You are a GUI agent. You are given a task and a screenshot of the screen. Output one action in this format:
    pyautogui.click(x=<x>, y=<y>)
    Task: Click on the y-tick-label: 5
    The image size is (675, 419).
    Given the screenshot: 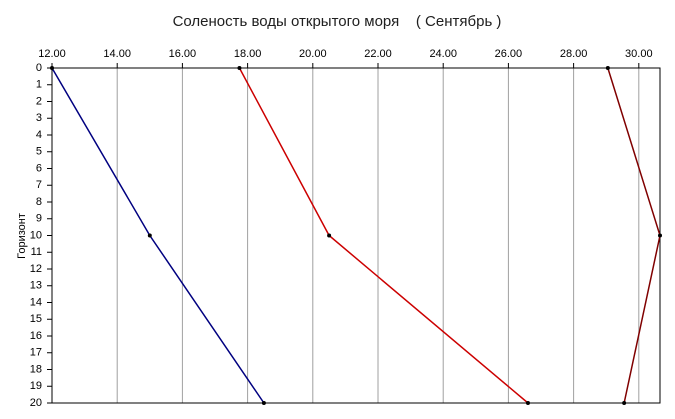 What is the action you would take?
    pyautogui.click(x=39, y=152)
    